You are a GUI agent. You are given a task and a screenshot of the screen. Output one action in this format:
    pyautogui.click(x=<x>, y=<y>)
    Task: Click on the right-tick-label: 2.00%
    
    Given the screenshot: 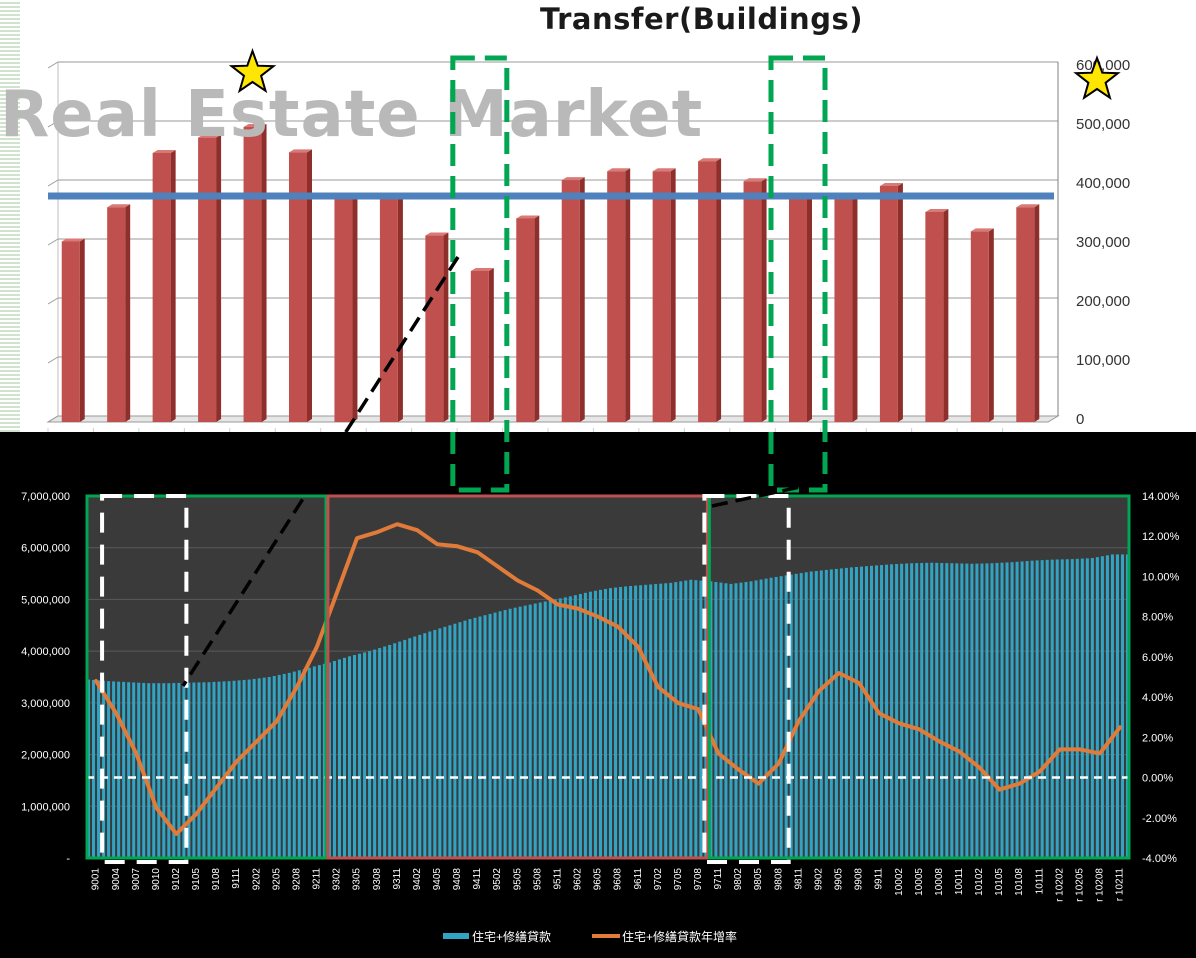 What is the action you would take?
    pyautogui.click(x=1157, y=738)
    